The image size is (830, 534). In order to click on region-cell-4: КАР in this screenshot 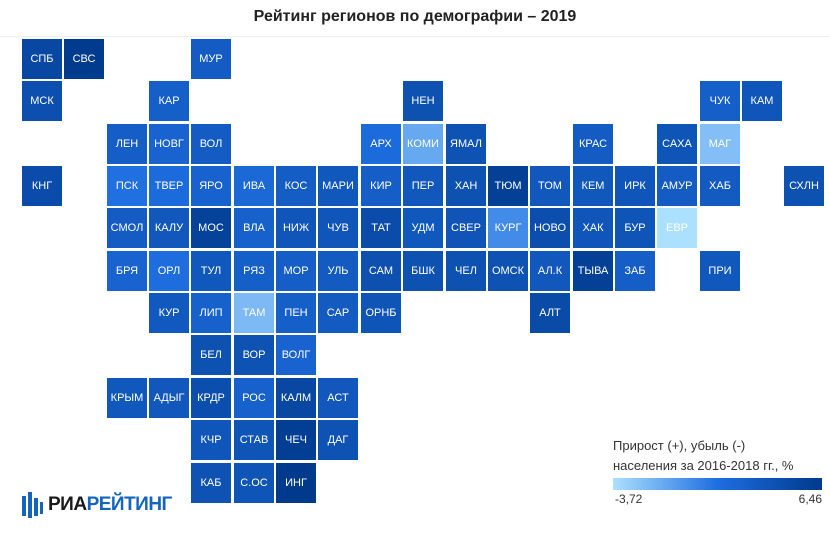, I will do `click(169, 101)`.